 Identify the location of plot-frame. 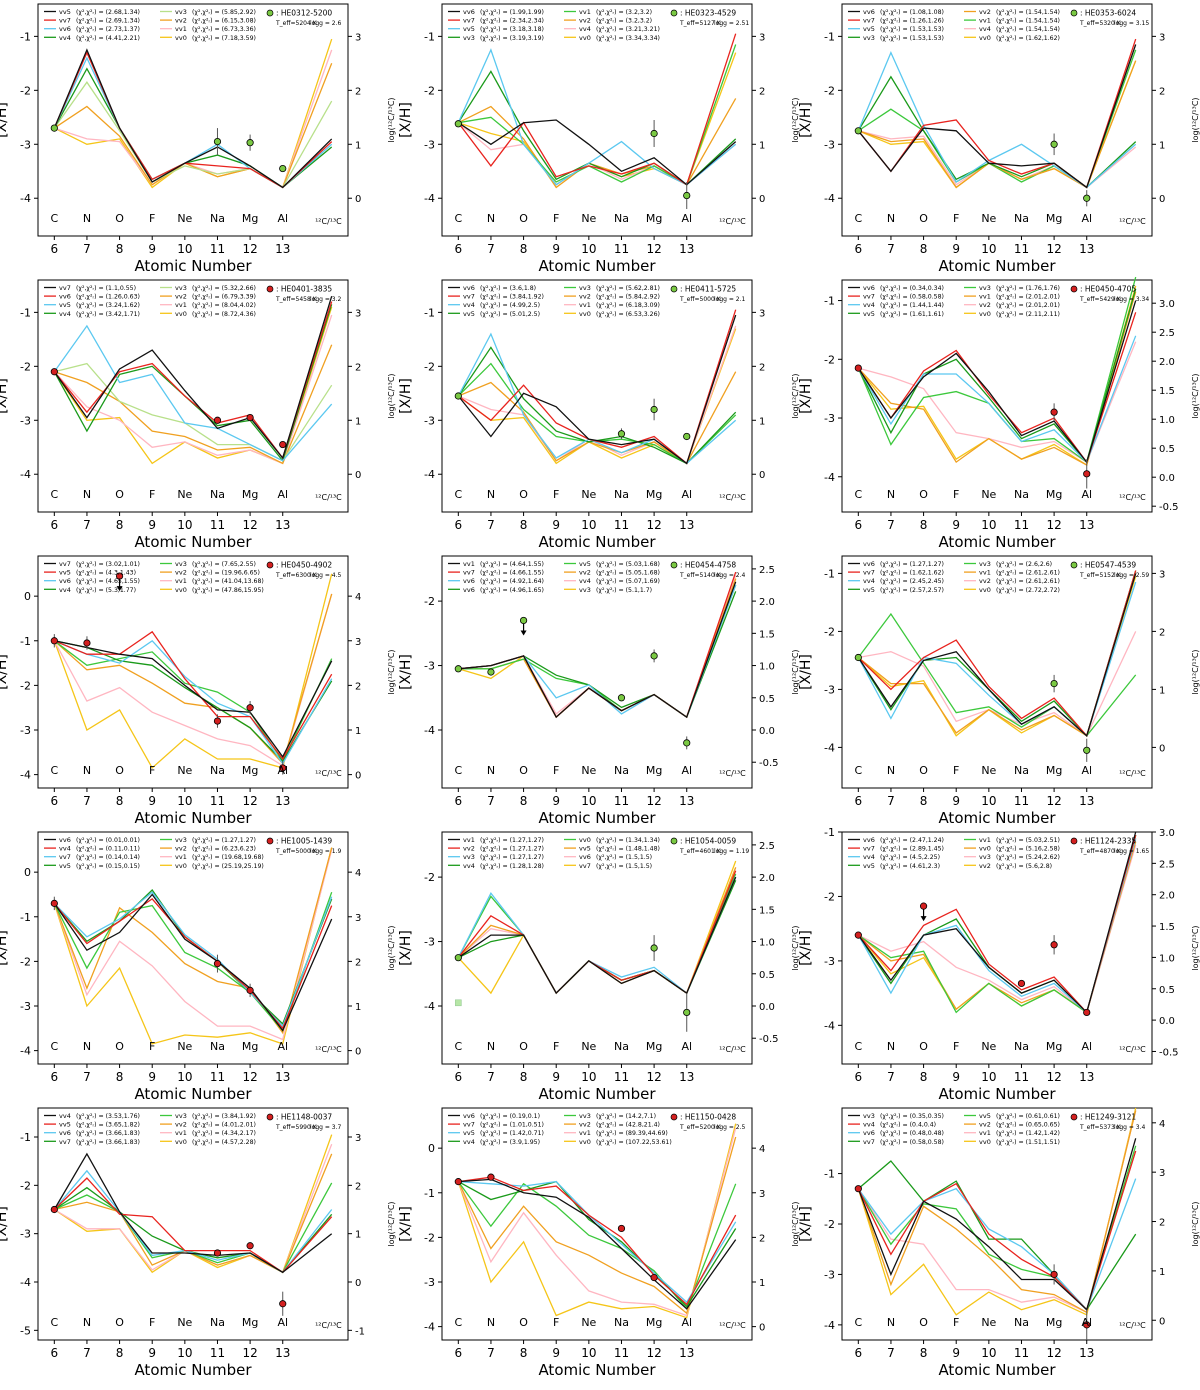
(997, 1224).